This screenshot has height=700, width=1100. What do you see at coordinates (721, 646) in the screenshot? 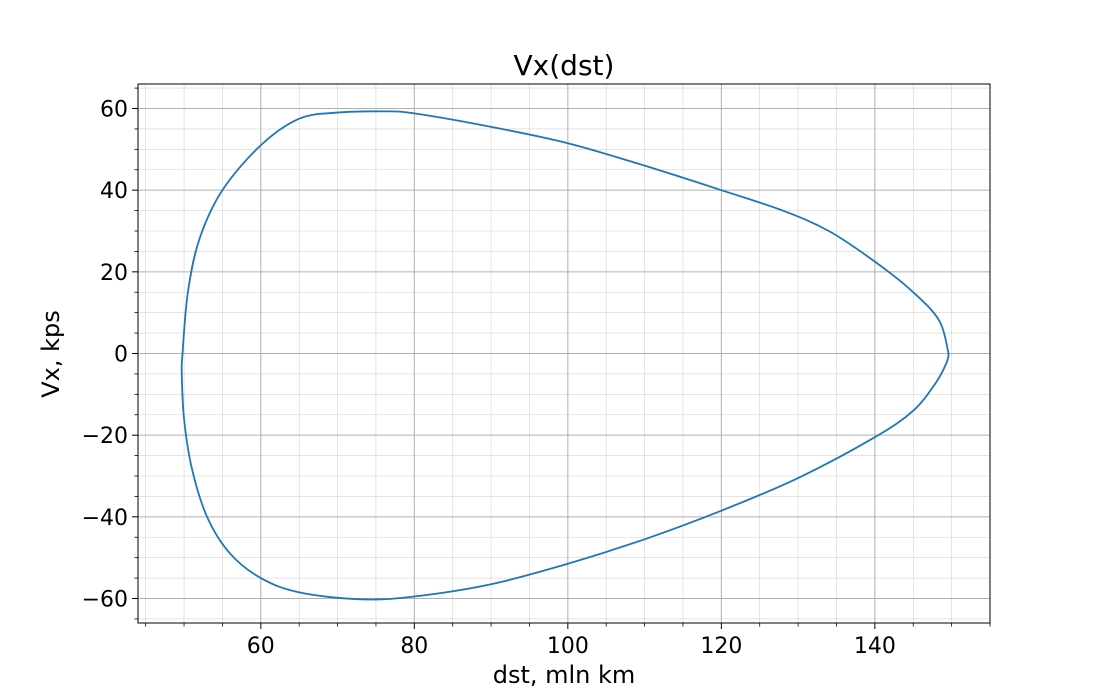
I see `x-tick-label: 120` at bounding box center [721, 646].